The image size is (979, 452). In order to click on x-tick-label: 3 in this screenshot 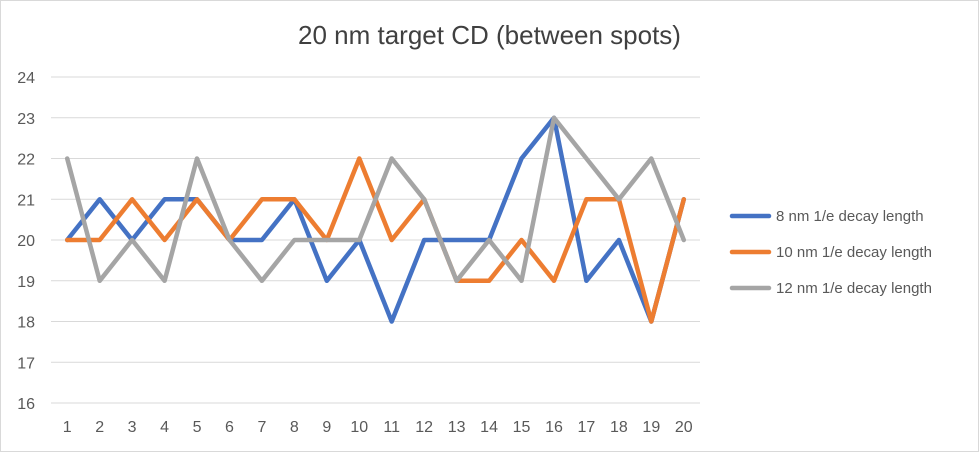, I will do `click(132, 427)`.